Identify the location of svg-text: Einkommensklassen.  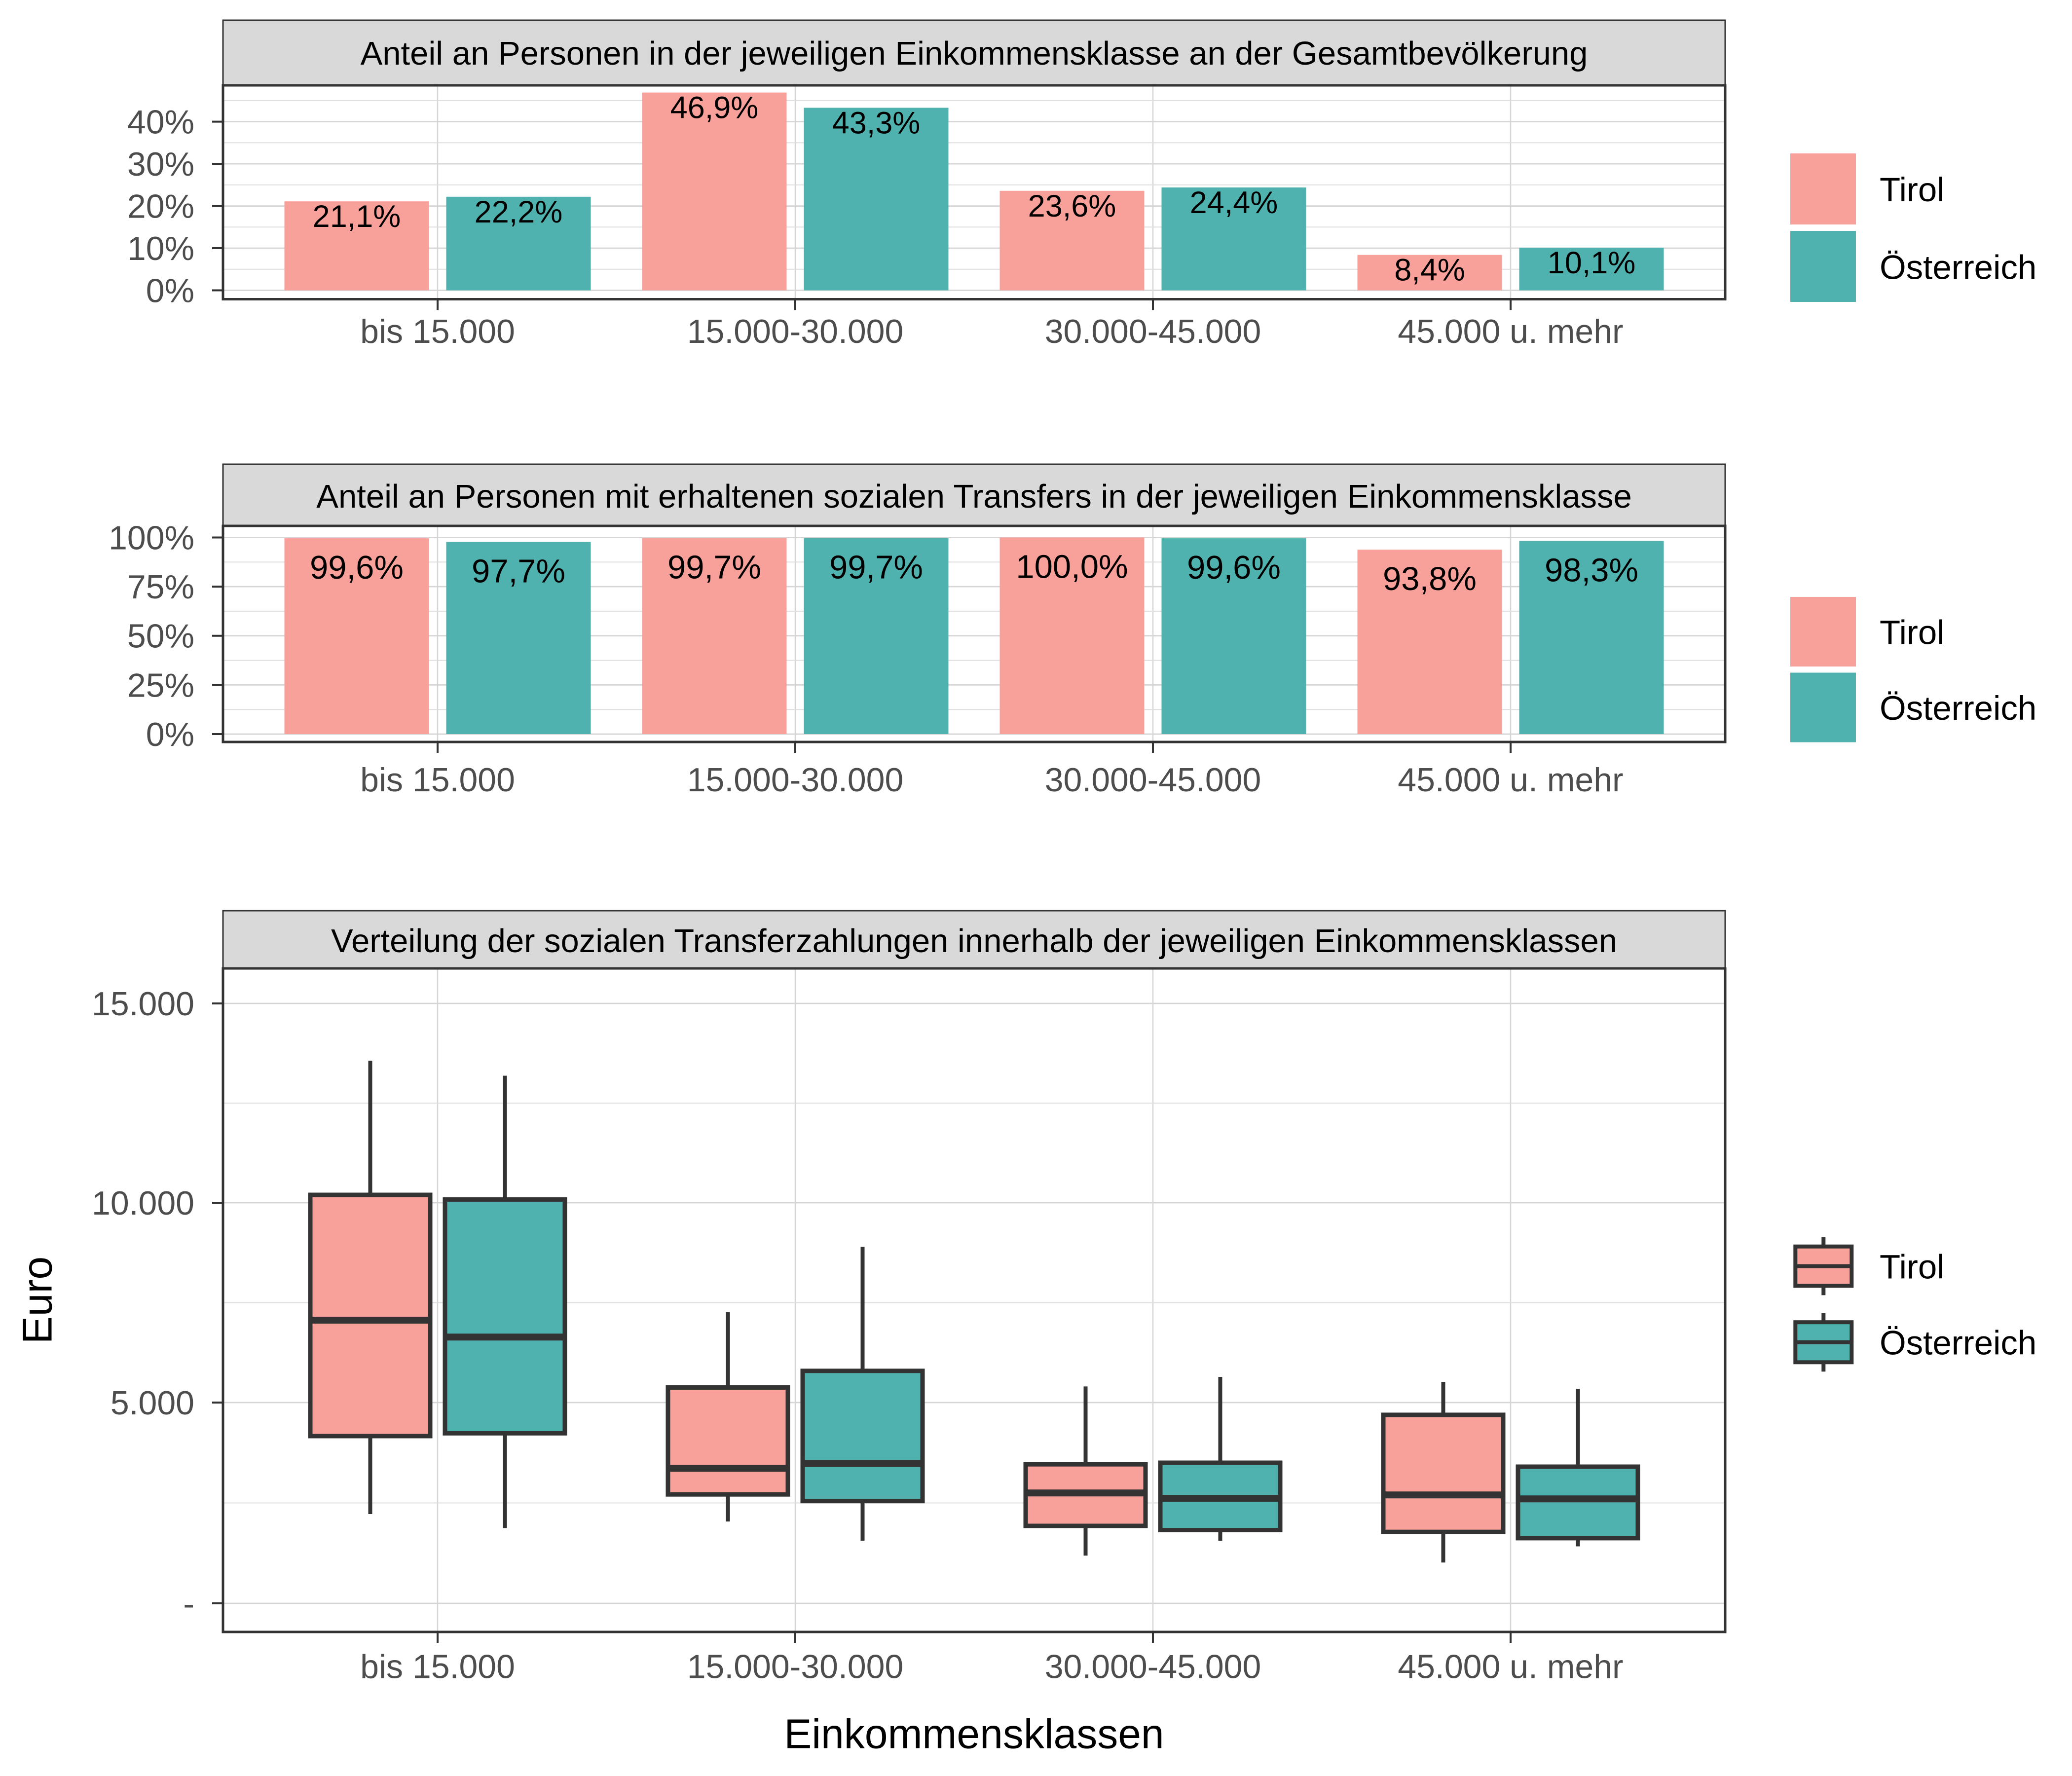
(974, 1734).